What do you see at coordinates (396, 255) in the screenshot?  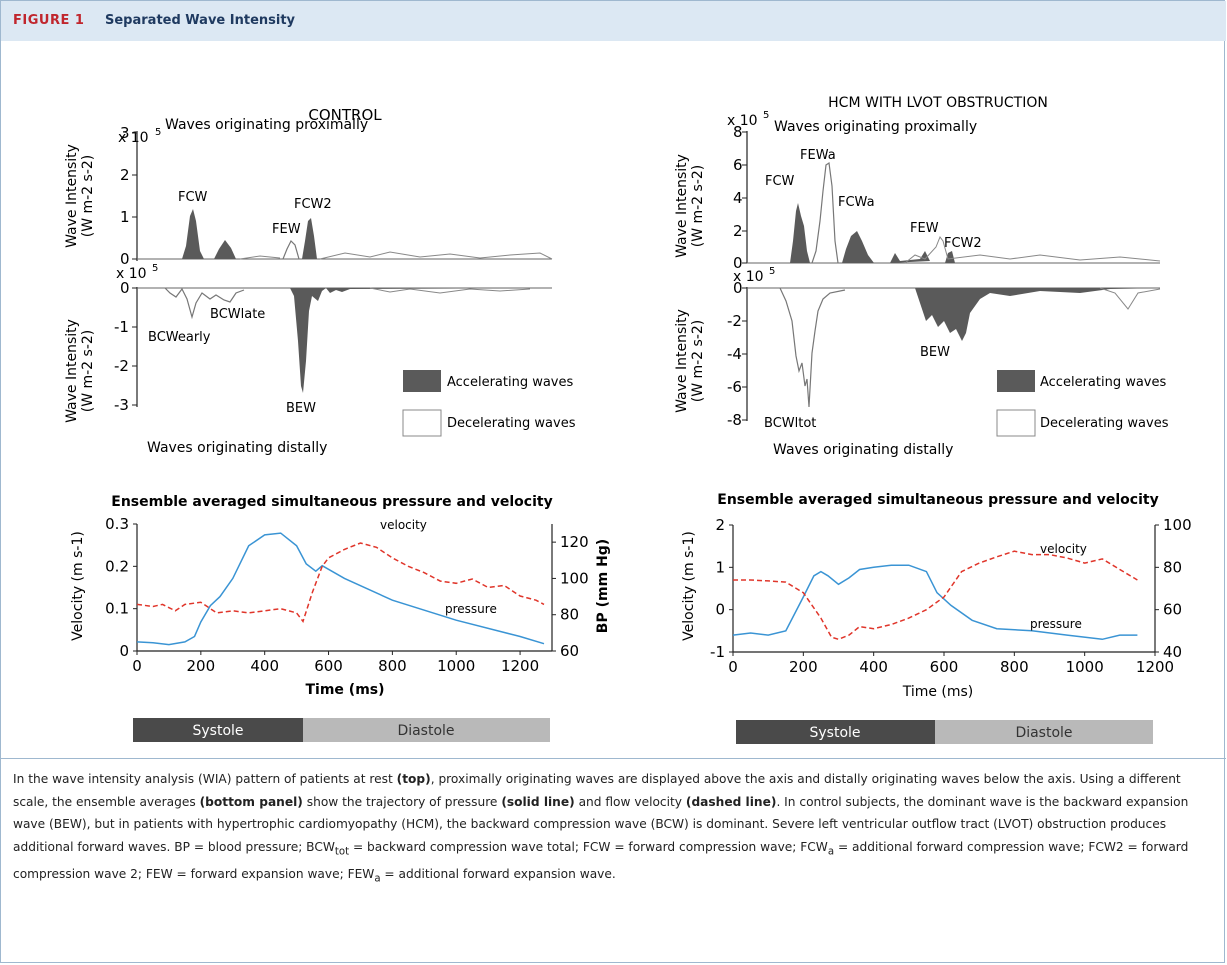 I see `left-top-noise` at bounding box center [396, 255].